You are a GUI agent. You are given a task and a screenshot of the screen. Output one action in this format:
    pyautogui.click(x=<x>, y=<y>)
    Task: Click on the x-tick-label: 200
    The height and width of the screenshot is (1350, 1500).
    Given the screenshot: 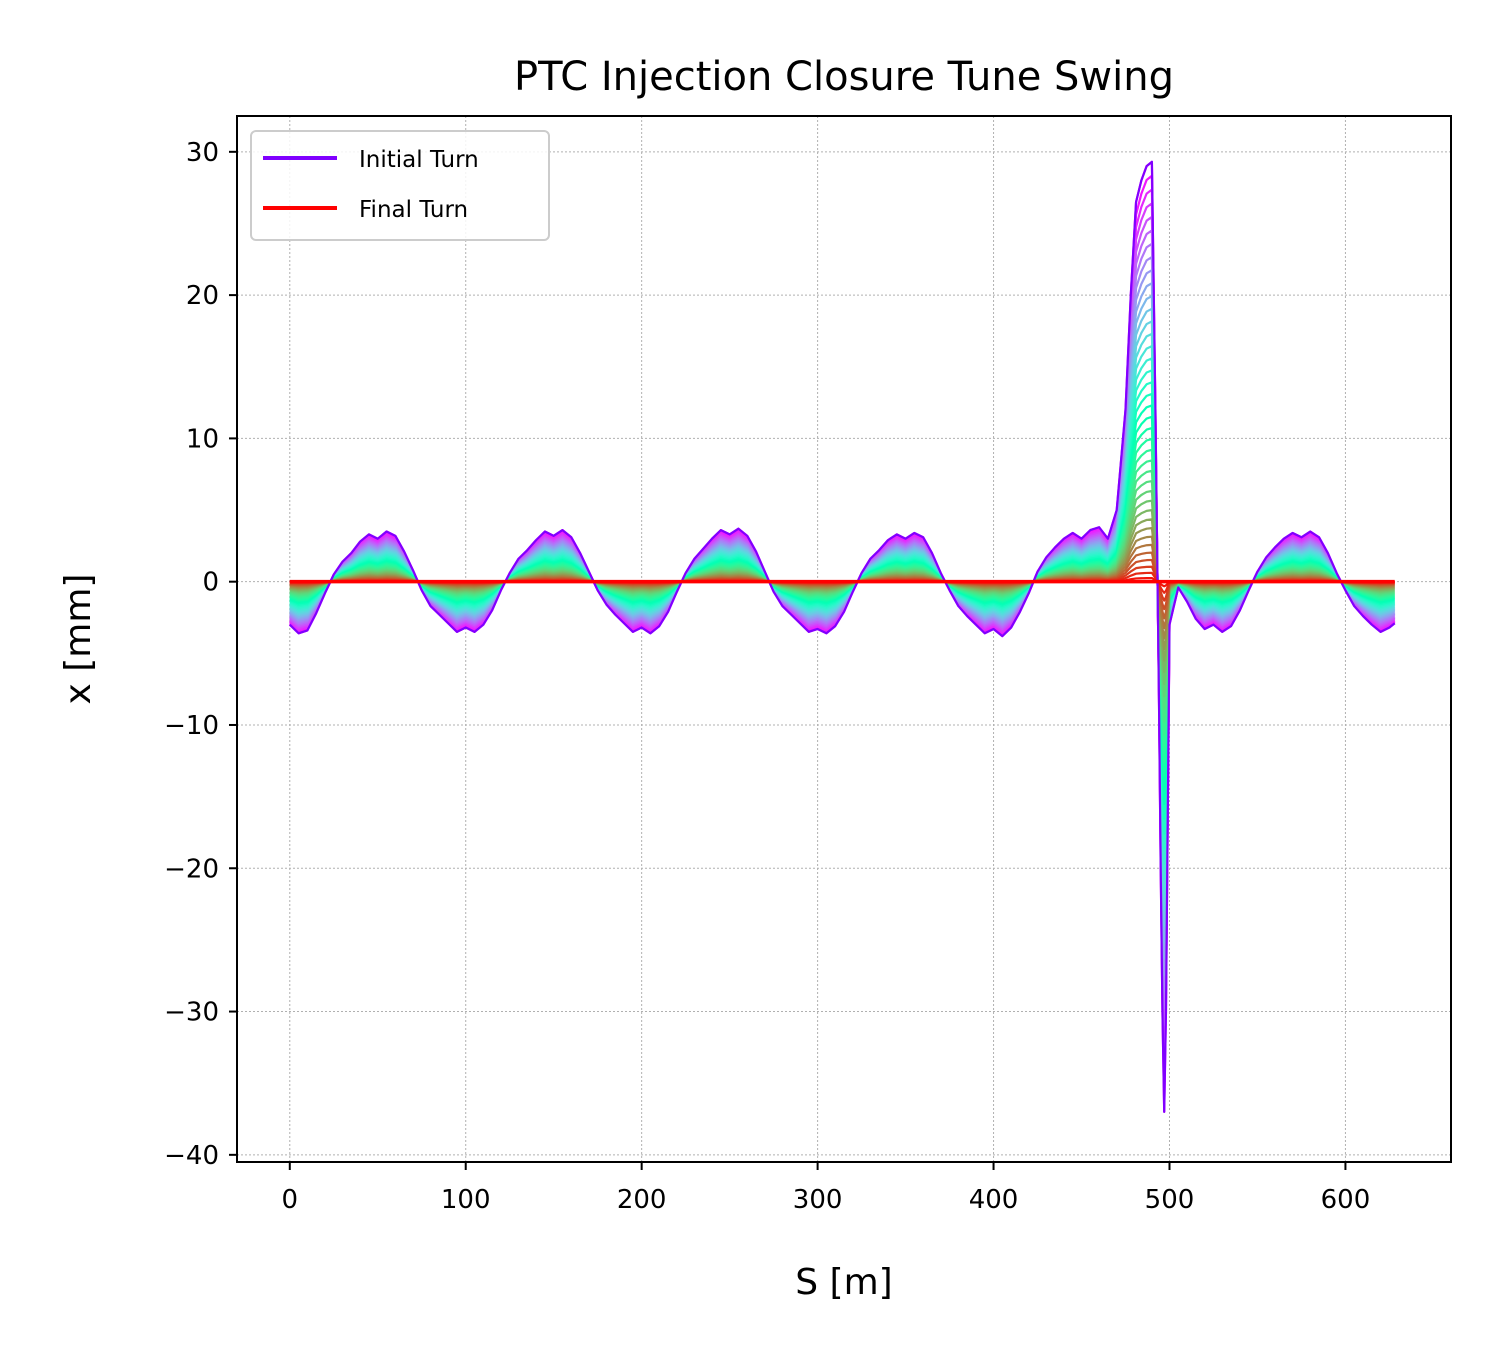 What is the action you would take?
    pyautogui.click(x=642, y=1200)
    